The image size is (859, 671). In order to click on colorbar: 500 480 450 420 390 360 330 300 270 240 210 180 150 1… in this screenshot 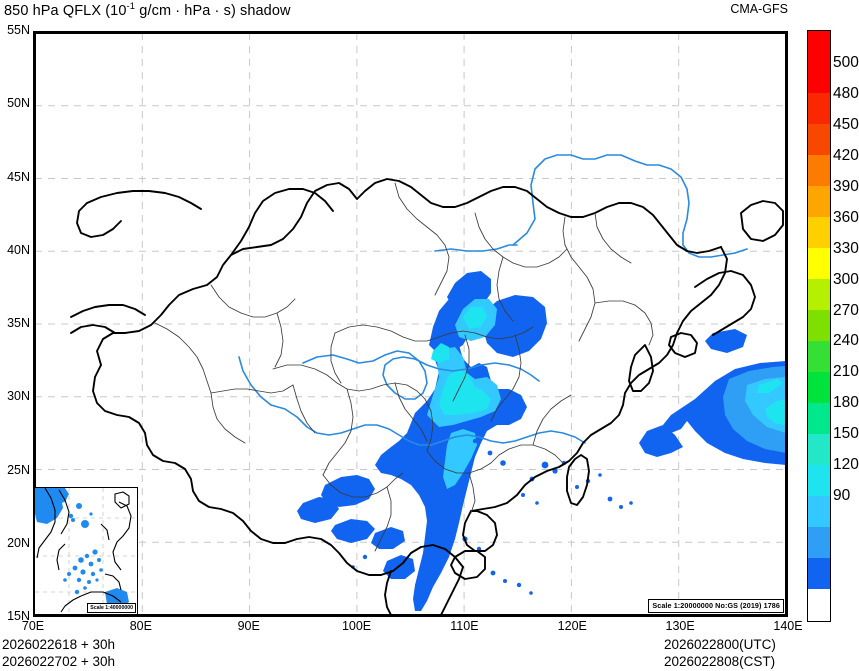, I will do `click(833, 326)`.